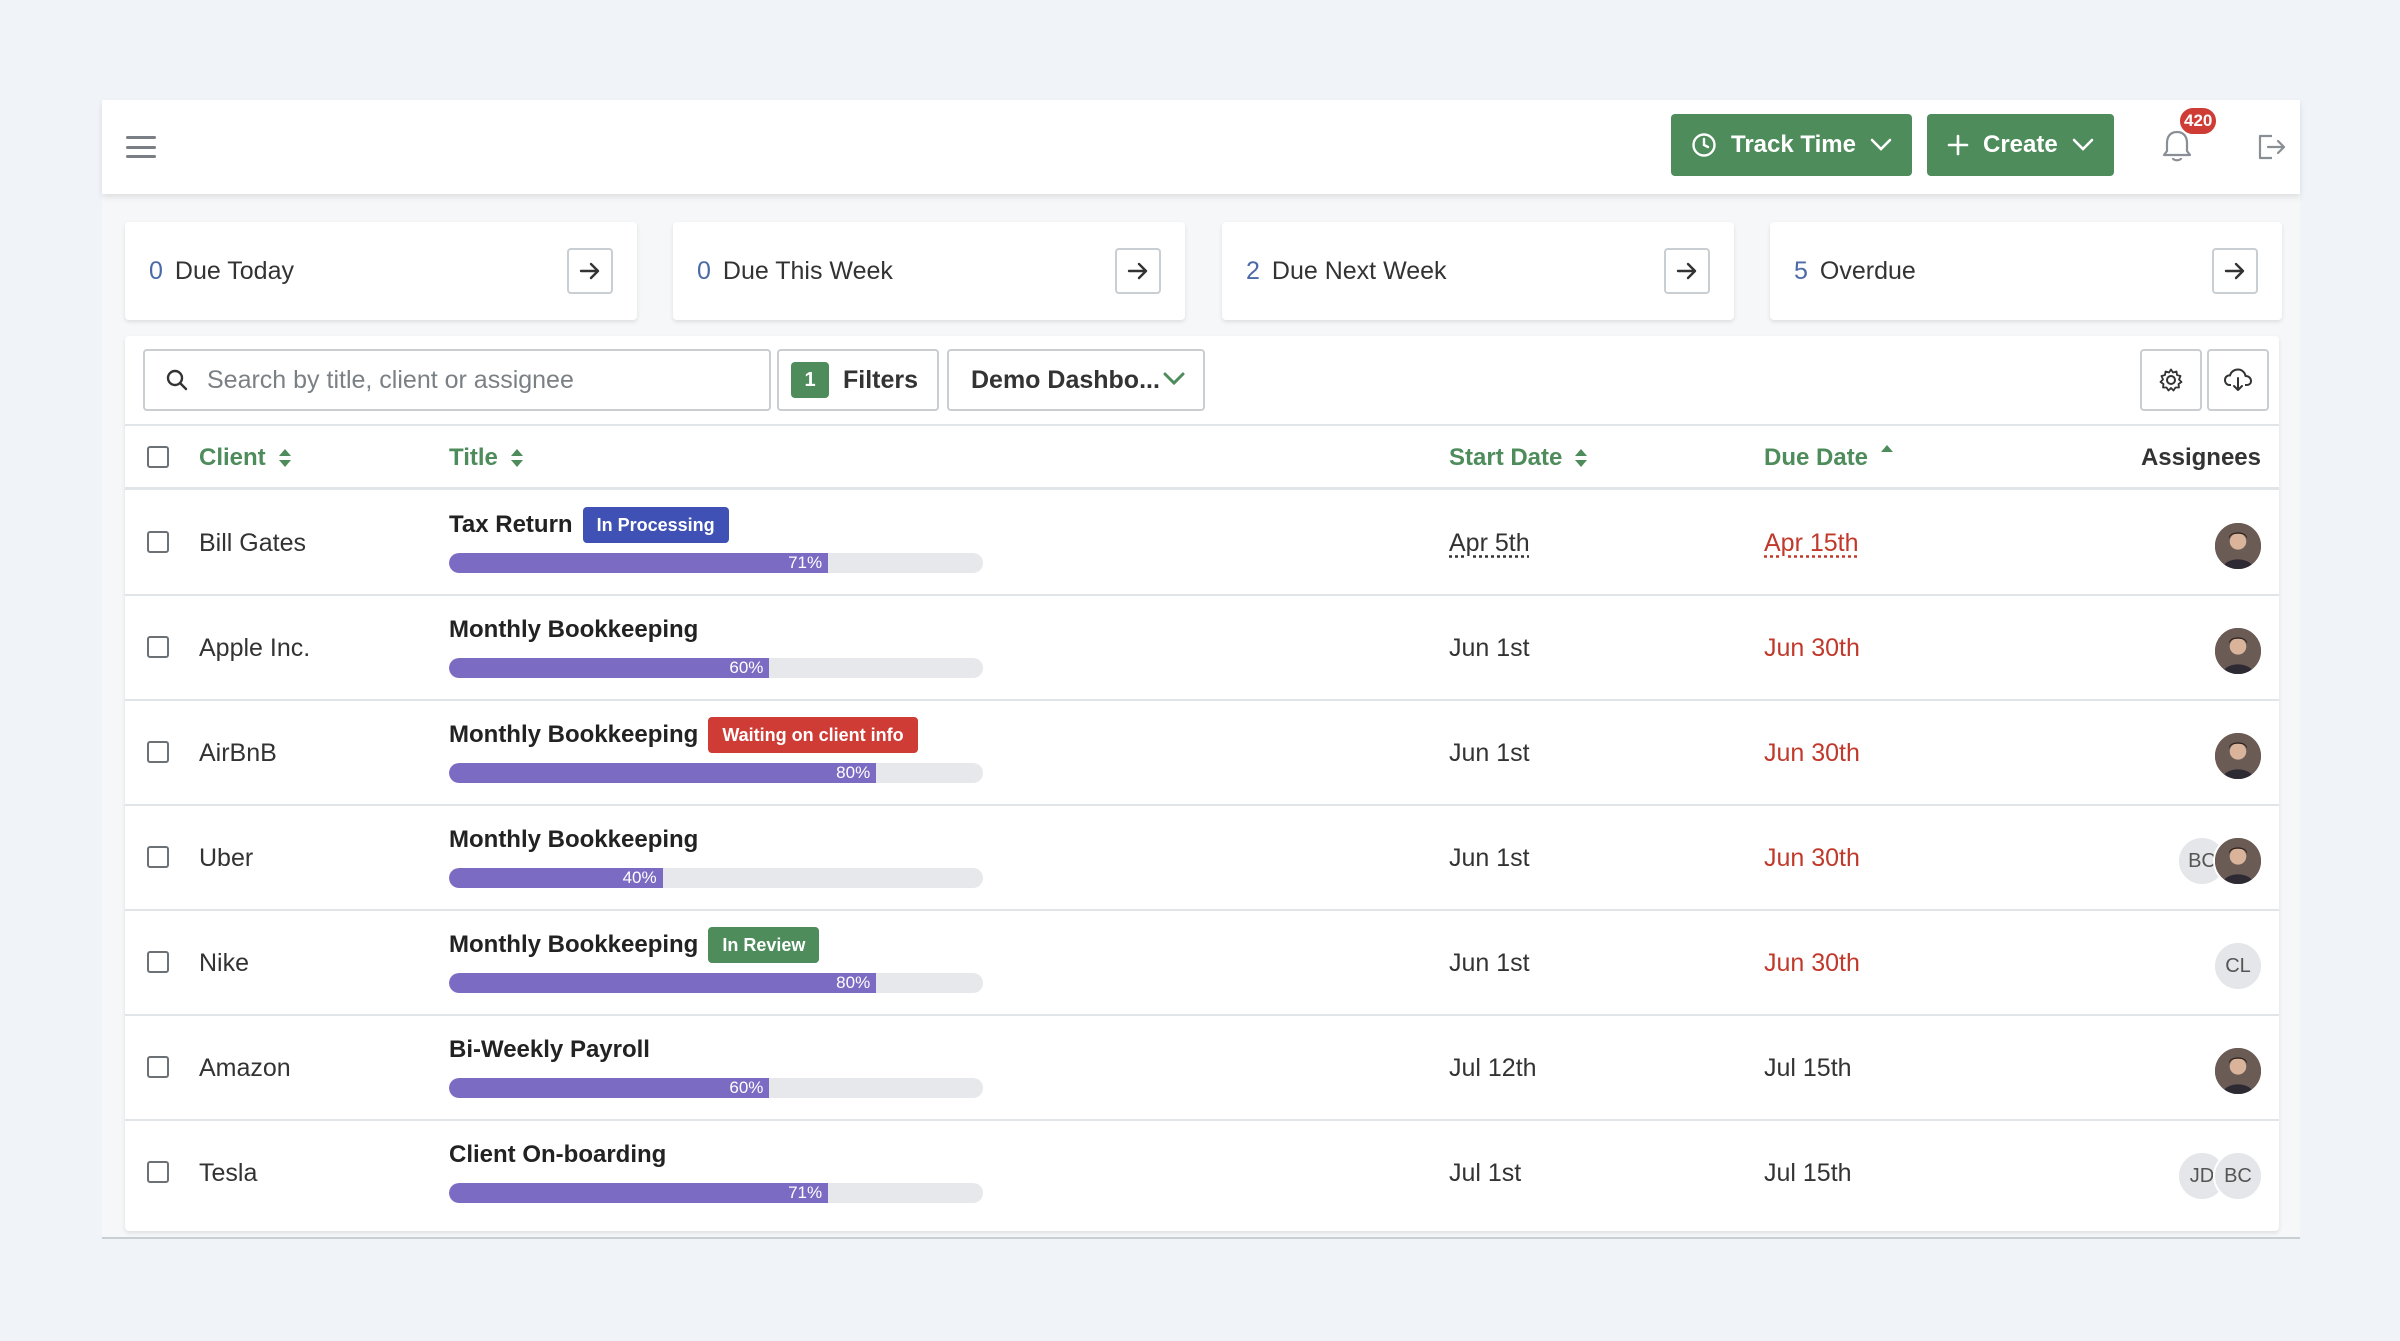 The image size is (2400, 1341). Describe the element at coordinates (228, 1173) in the screenshot. I see `client-name: Tesla` at that location.